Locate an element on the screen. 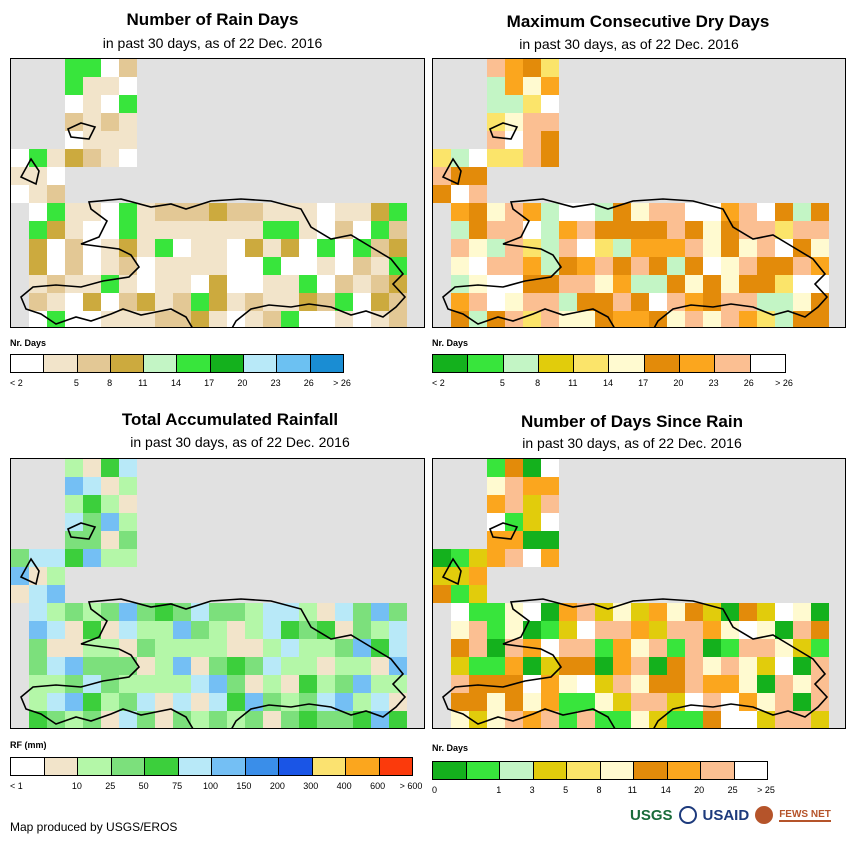 This screenshot has width=854, height=845. legend-label: 8 is located at coordinates (599, 790).